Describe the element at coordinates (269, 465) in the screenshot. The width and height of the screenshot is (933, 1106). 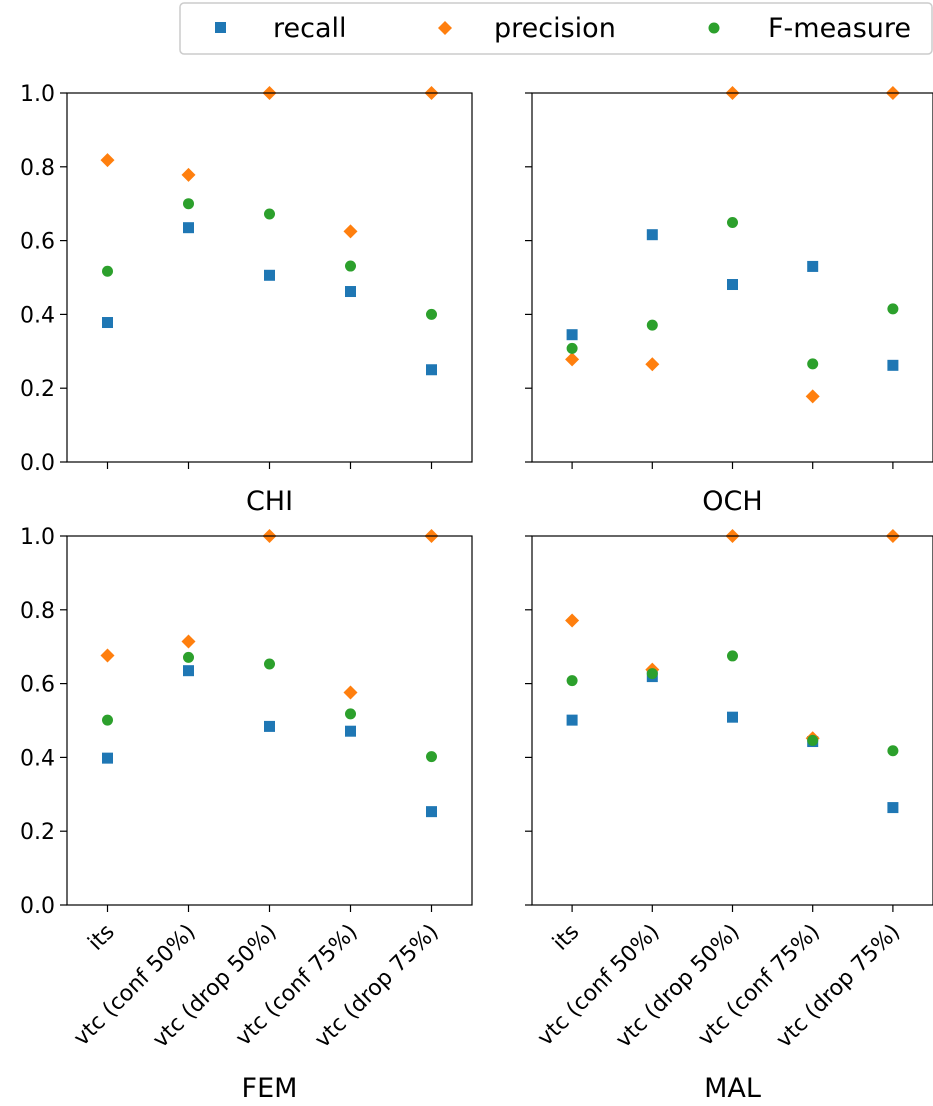
I see `panel-chi-x-axis` at that location.